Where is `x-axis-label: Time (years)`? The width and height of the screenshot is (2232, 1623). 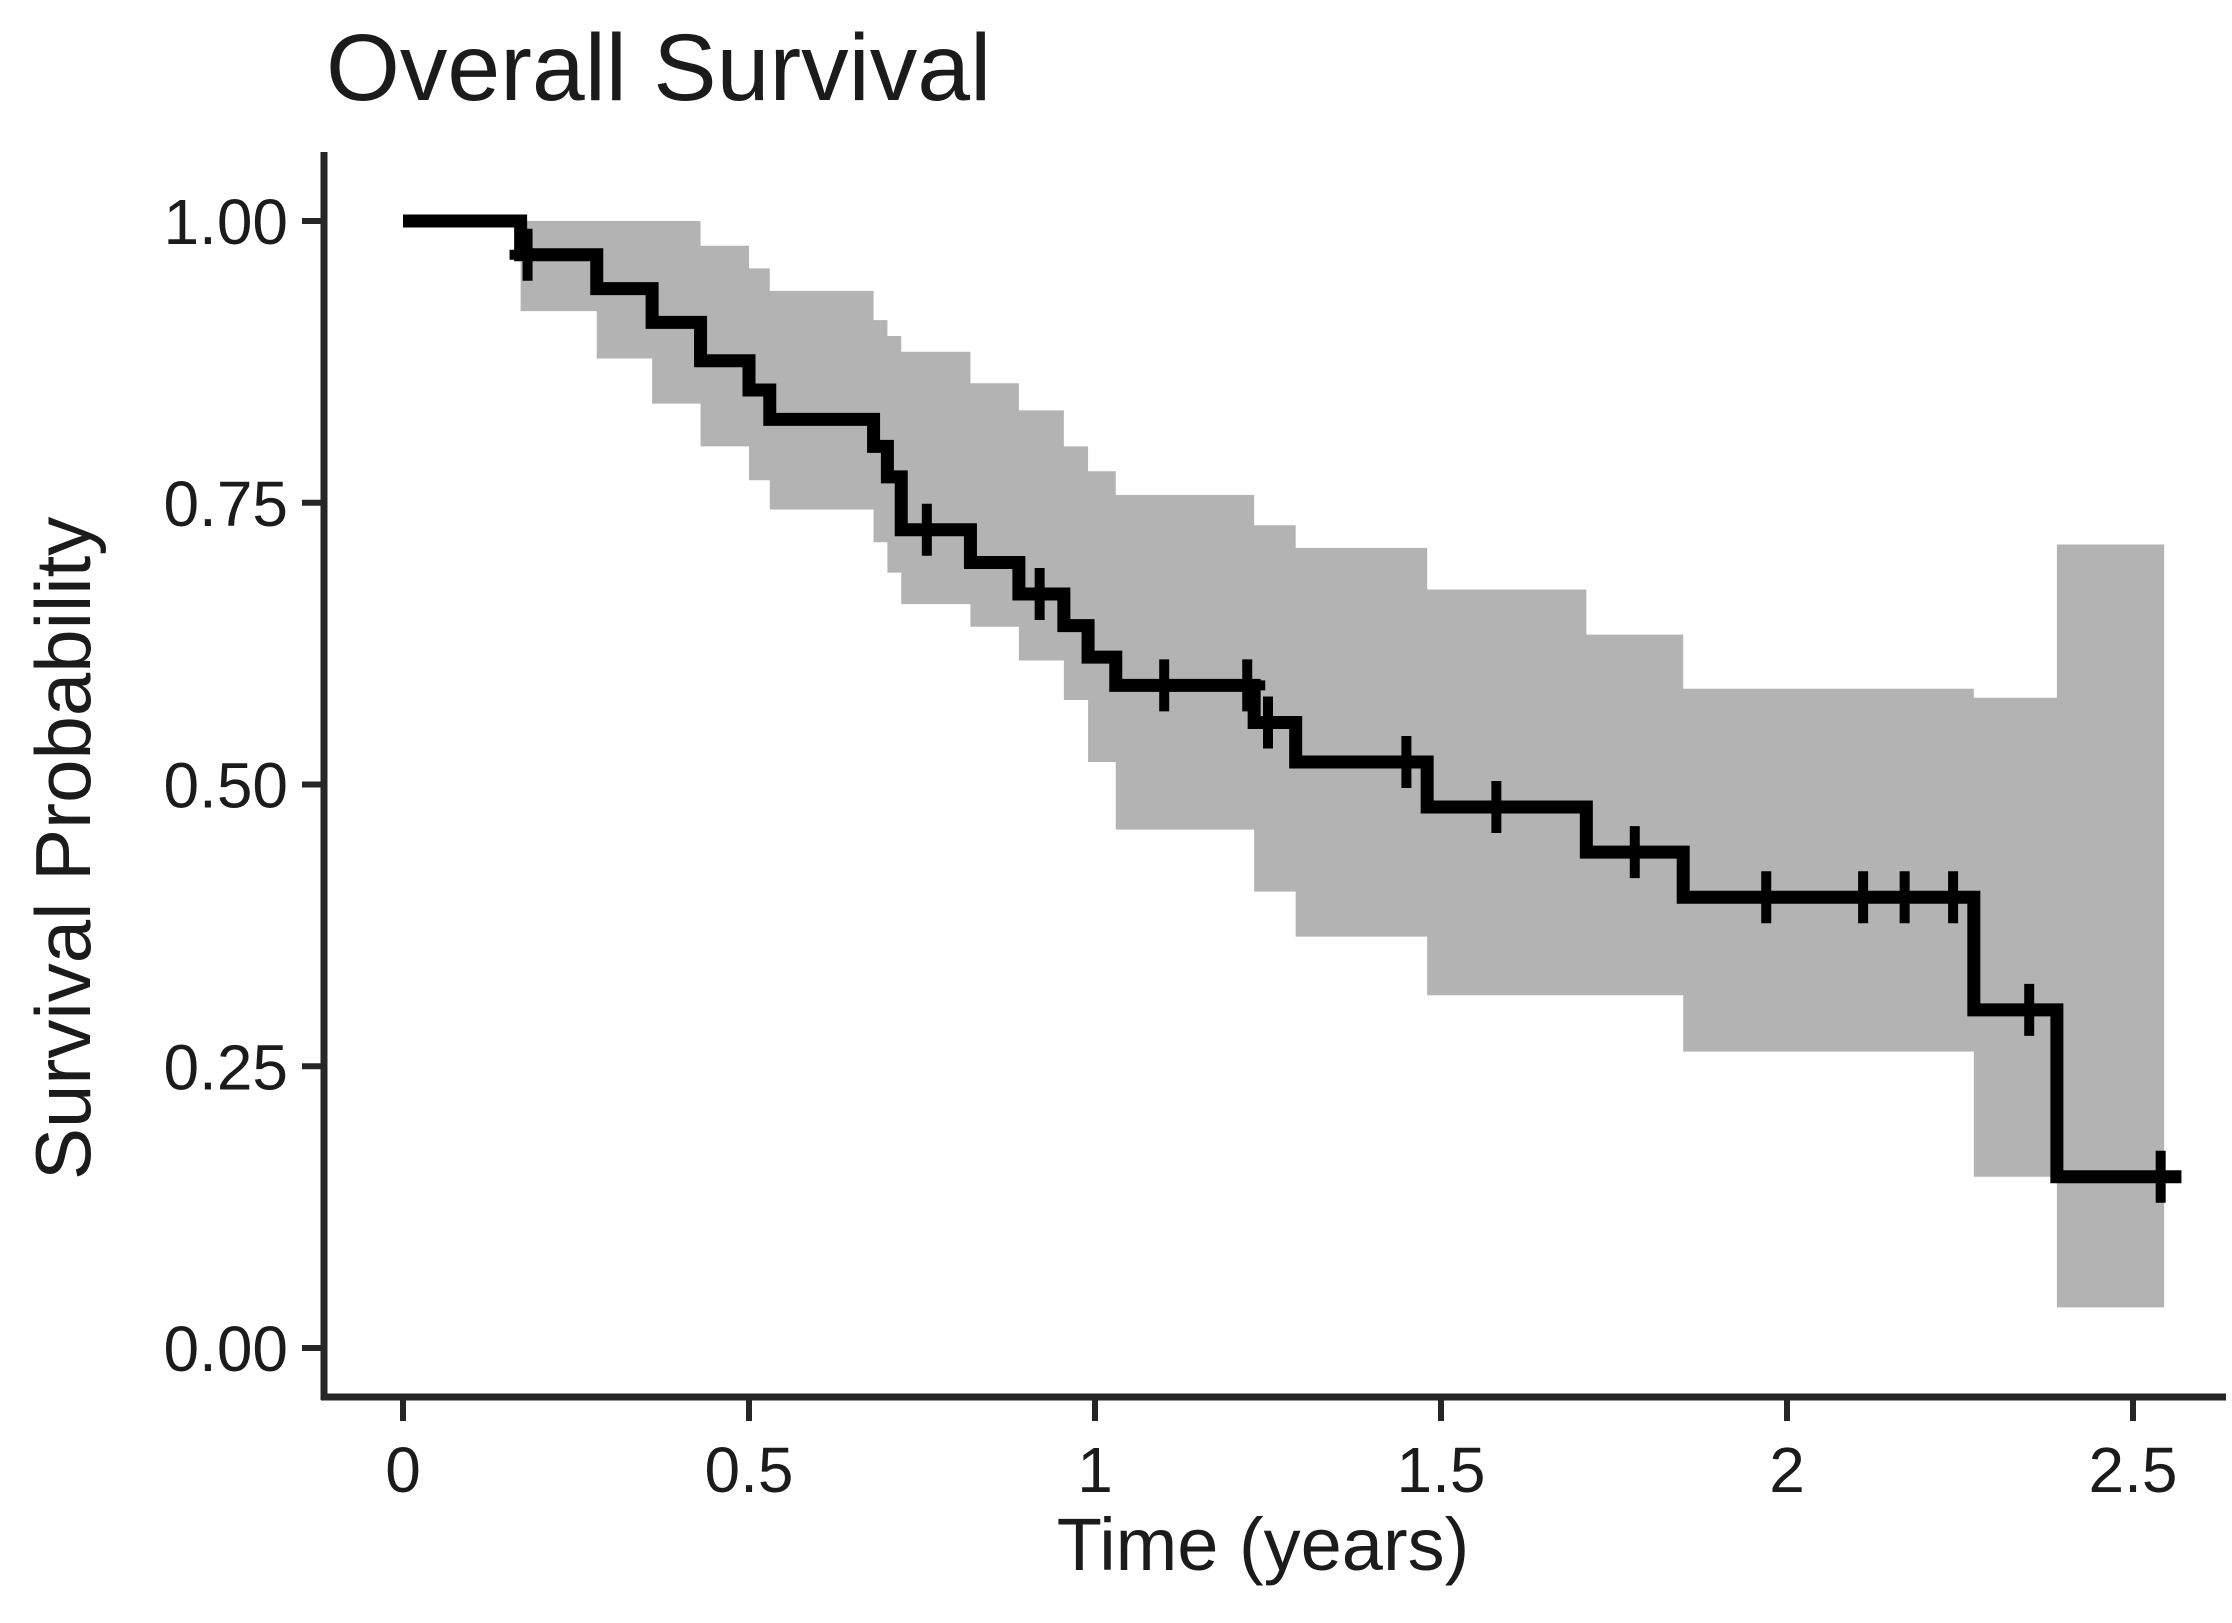
x-axis-label: Time (years) is located at coordinates (1263, 1544).